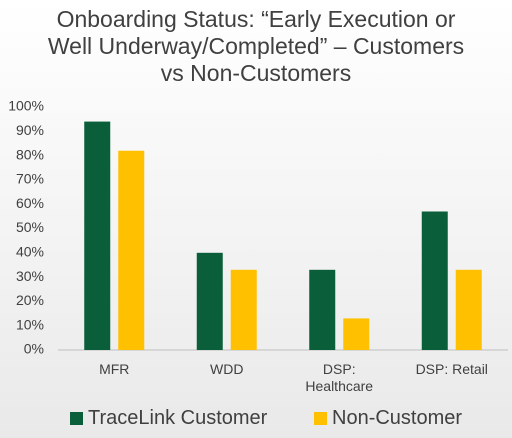  What do you see at coordinates (30, 227) in the screenshot?
I see `y-tick-label: 50%` at bounding box center [30, 227].